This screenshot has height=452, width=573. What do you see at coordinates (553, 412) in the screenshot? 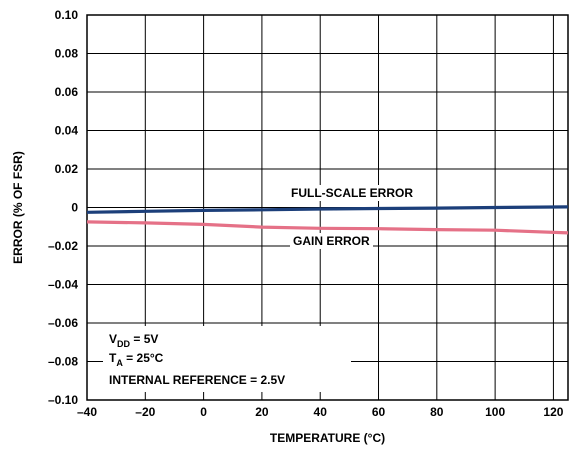
I see `x-tick-label: 120` at bounding box center [553, 412].